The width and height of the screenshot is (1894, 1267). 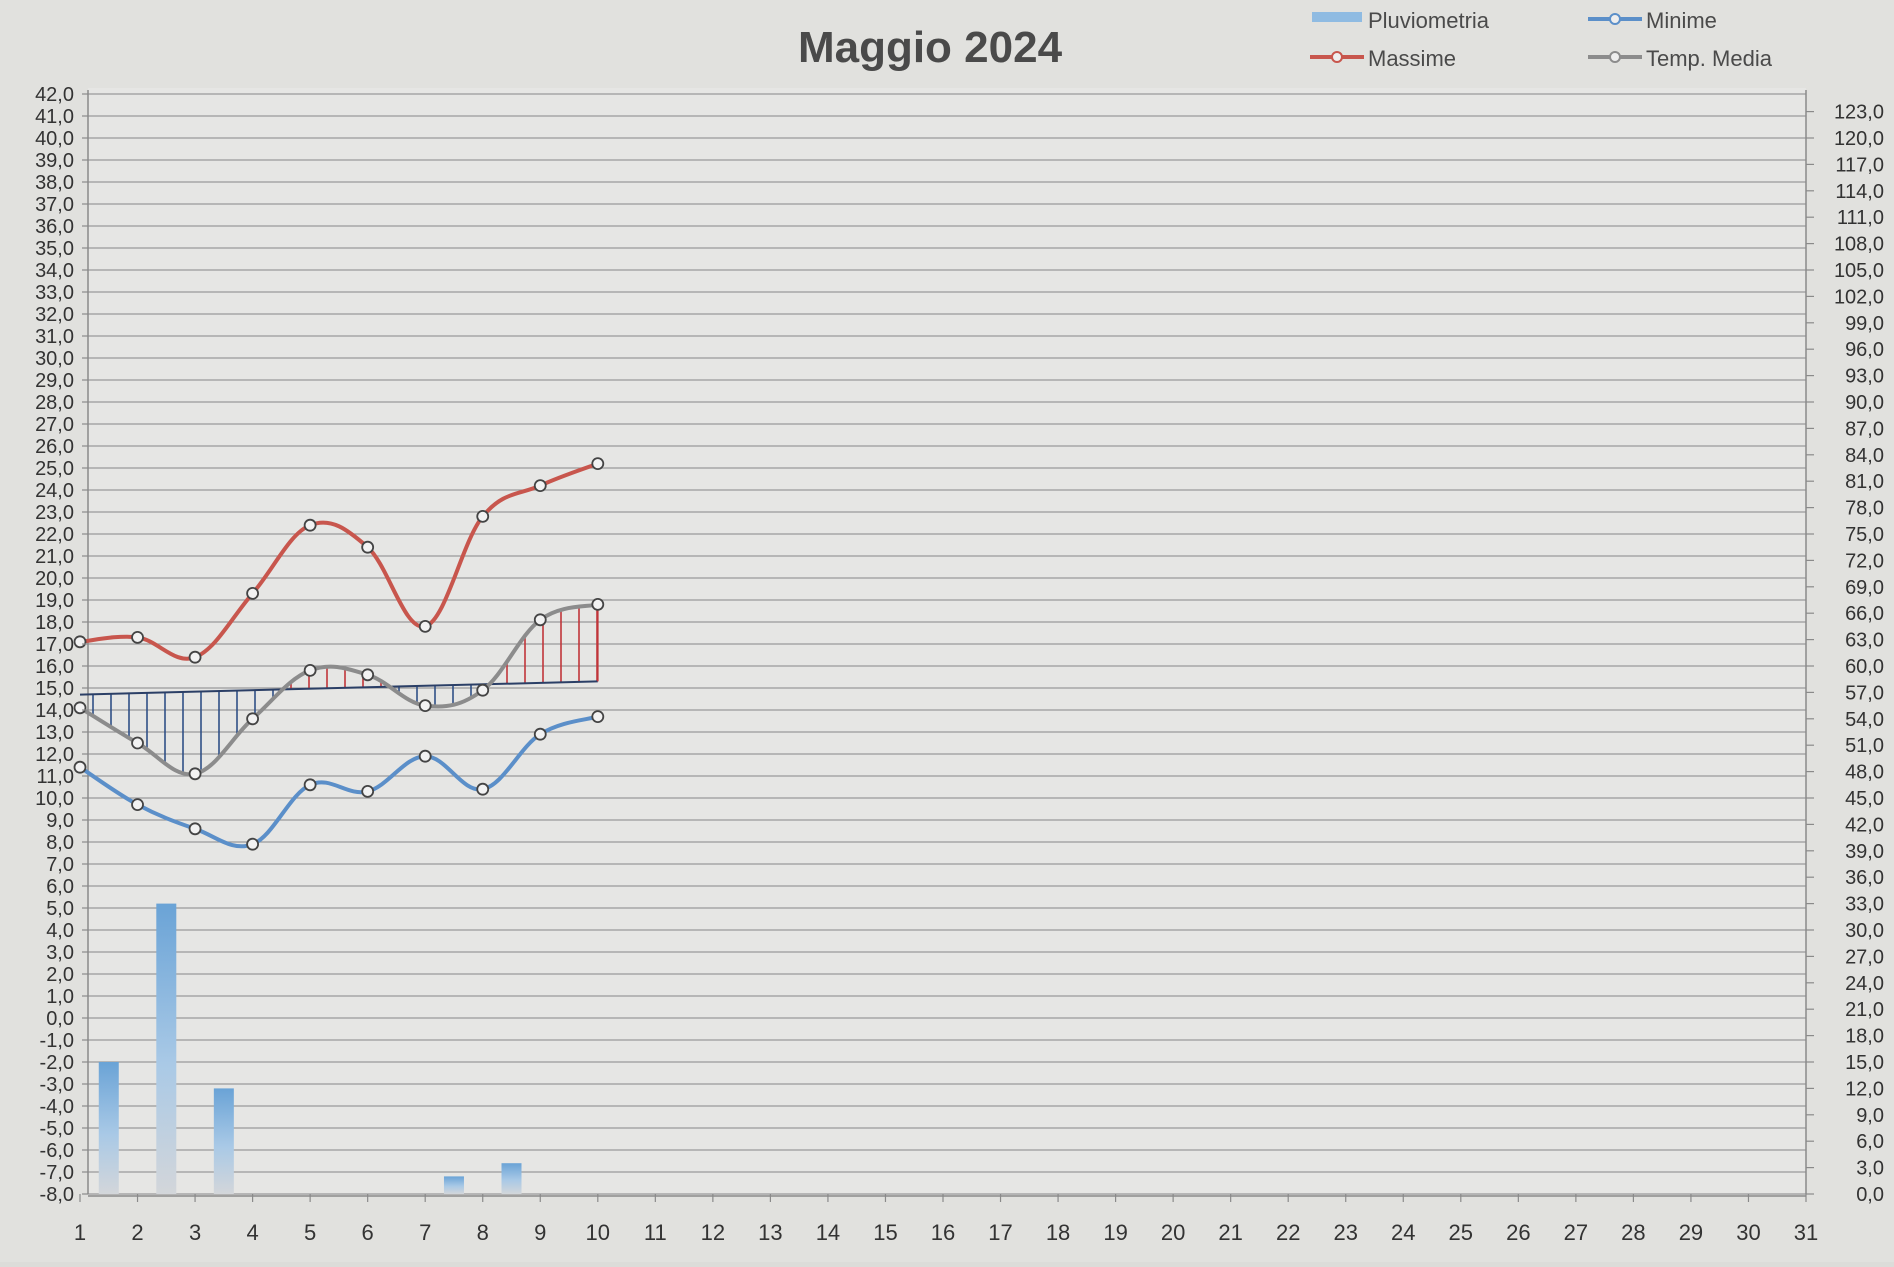 What do you see at coordinates (1859, 271) in the screenshot?
I see `right-tick-label: 105,0` at bounding box center [1859, 271].